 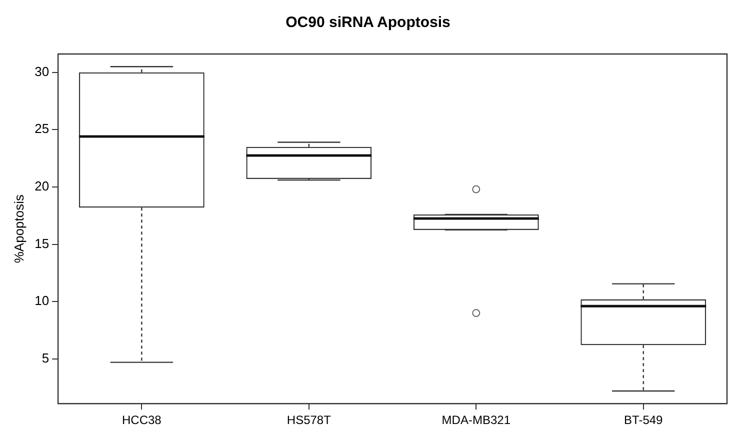 What do you see at coordinates (42, 71) in the screenshot?
I see `y-tick-label: 30` at bounding box center [42, 71].